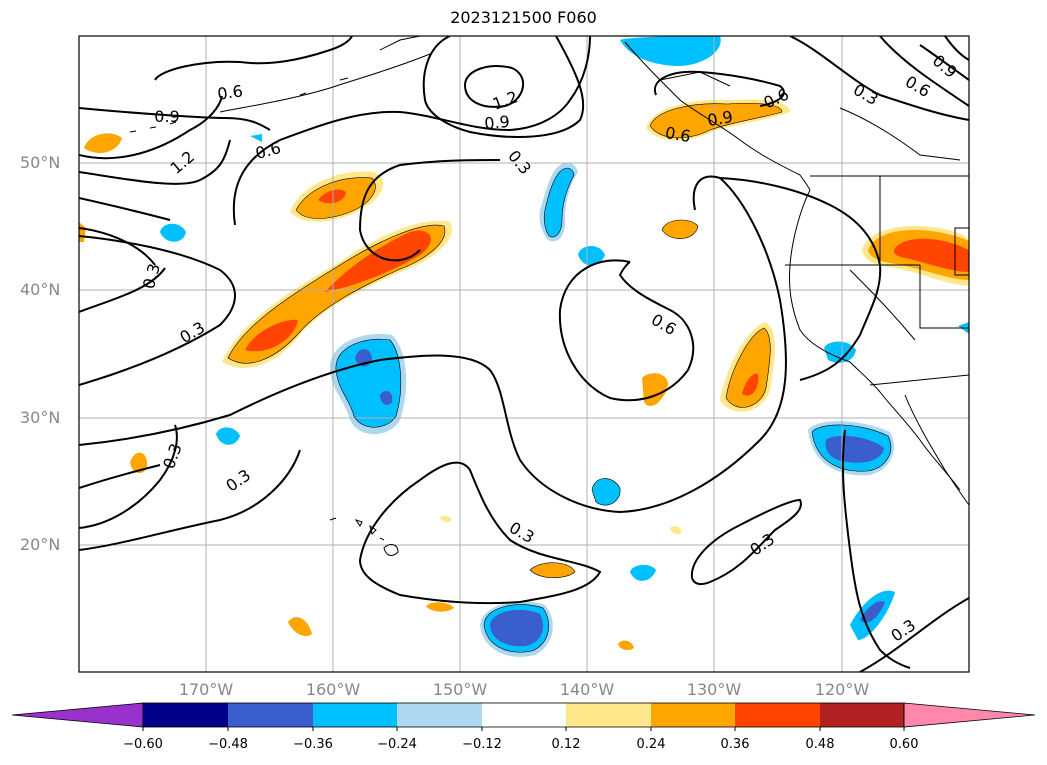  Describe the element at coordinates (143, 744) in the screenshot. I see `colorbar-tick-label: −0.60` at that location.